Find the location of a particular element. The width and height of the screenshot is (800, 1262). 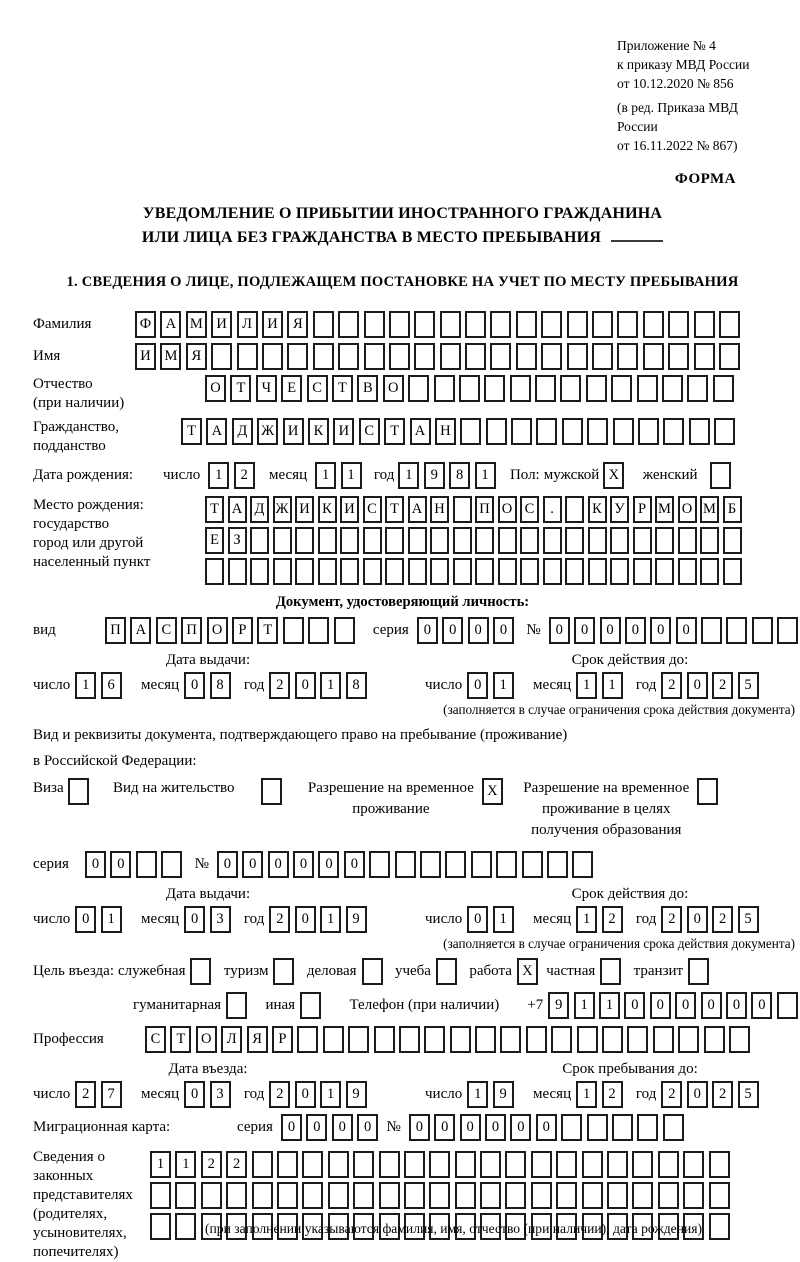

char-cell: Н is located at coordinates (445, 431).